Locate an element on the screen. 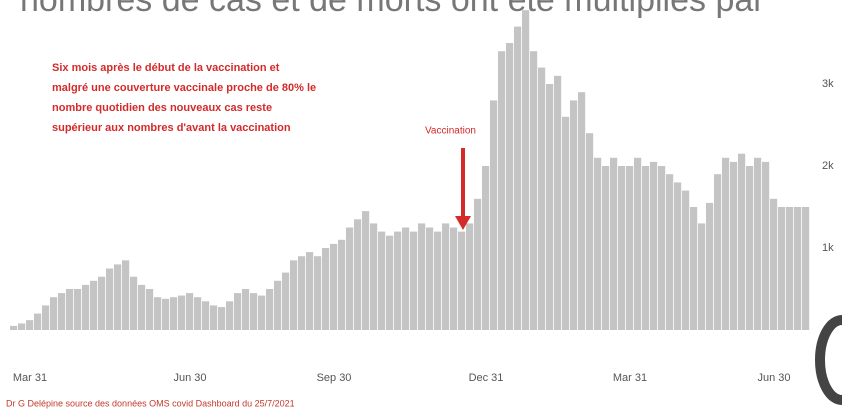 Image resolution: width=842 pixels, height=412 pixels. x-tick-label: Dec 31 is located at coordinates (486, 378).